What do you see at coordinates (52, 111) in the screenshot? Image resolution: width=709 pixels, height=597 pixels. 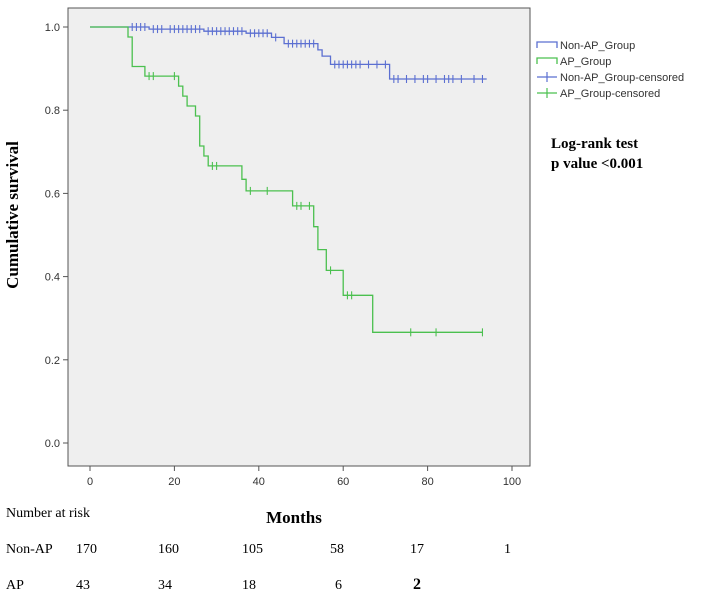 I see `y-tick-label: 0.8` at bounding box center [52, 111].